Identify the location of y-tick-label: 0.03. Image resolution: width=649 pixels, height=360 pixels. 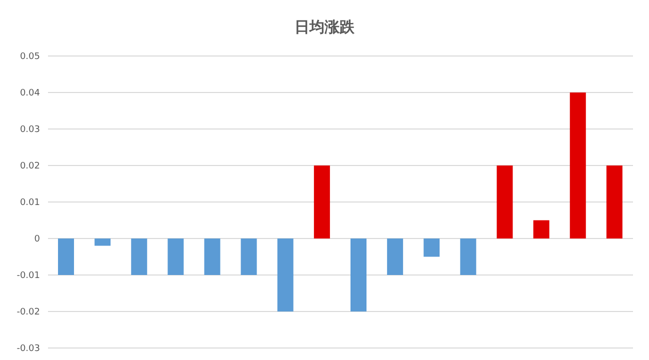
(30, 130).